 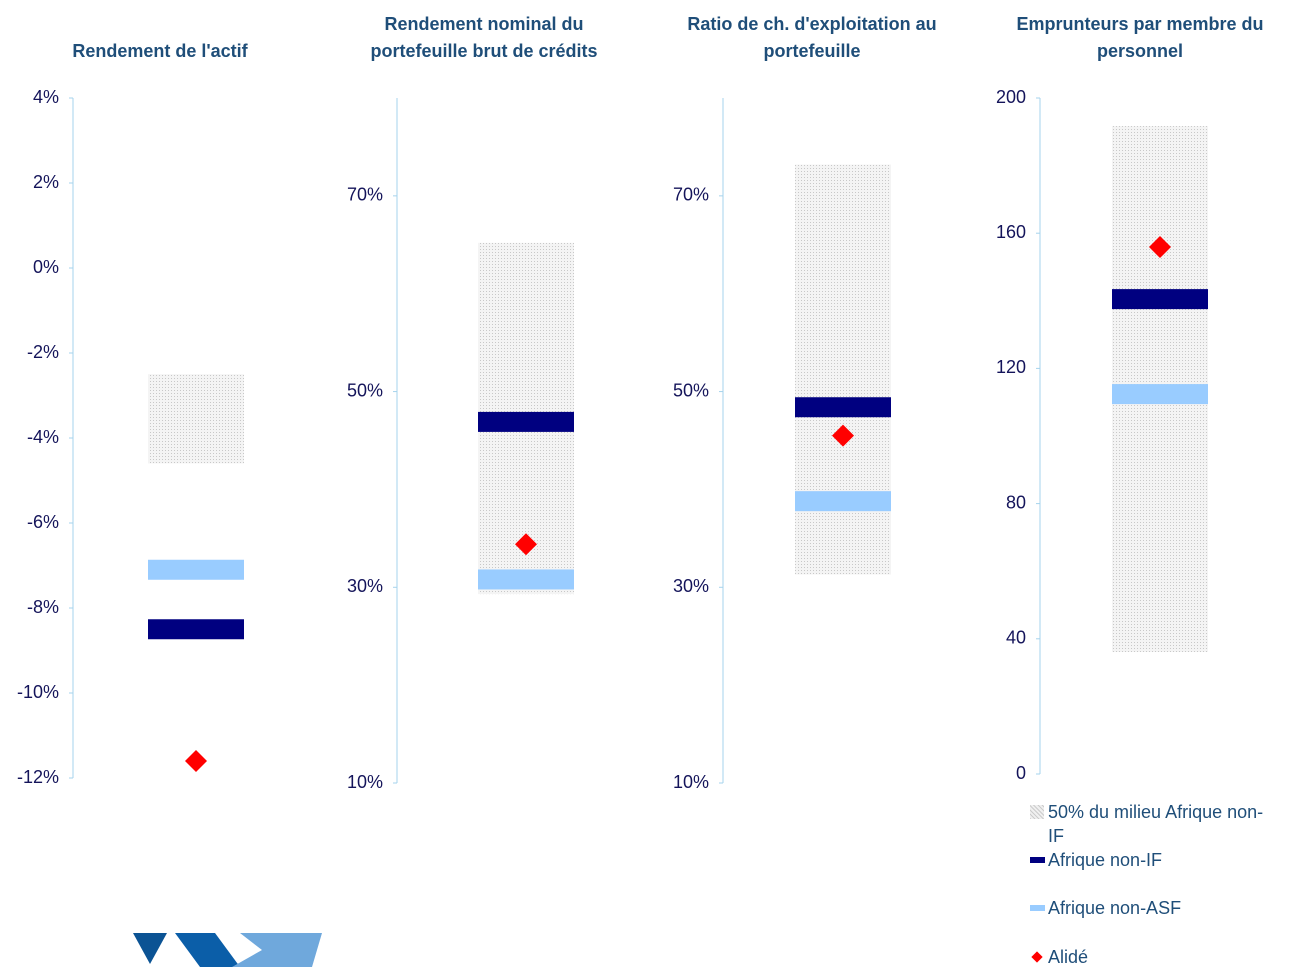 I want to click on chart-title: Rendement nominal du, so click(x=483, y=24).